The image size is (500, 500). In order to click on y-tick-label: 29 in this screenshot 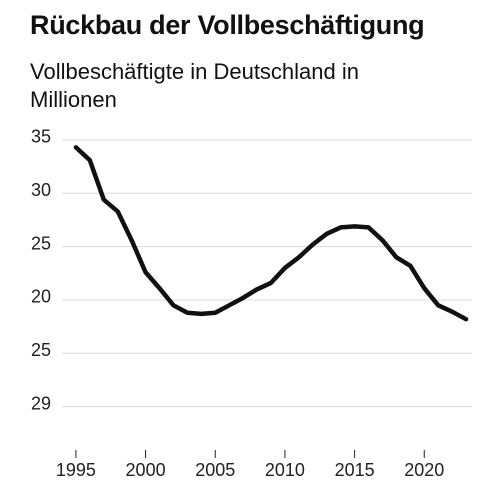, I will do `click(41, 403)`.